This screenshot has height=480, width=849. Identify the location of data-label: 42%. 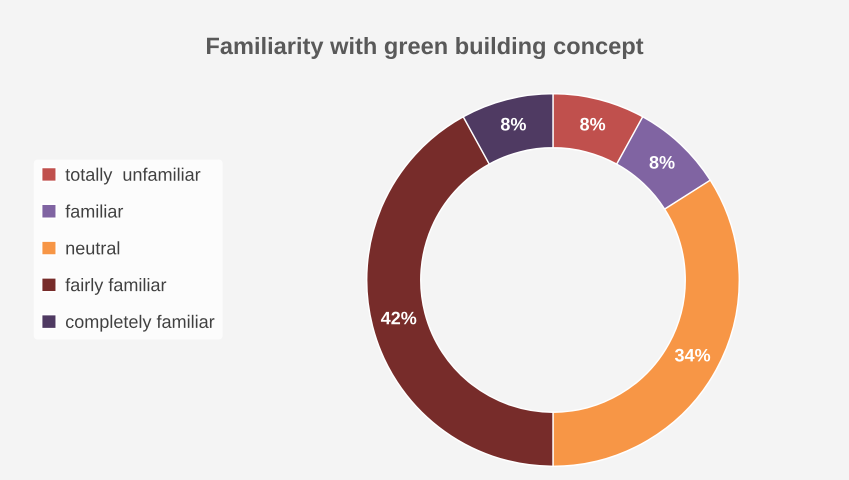
(398, 318).